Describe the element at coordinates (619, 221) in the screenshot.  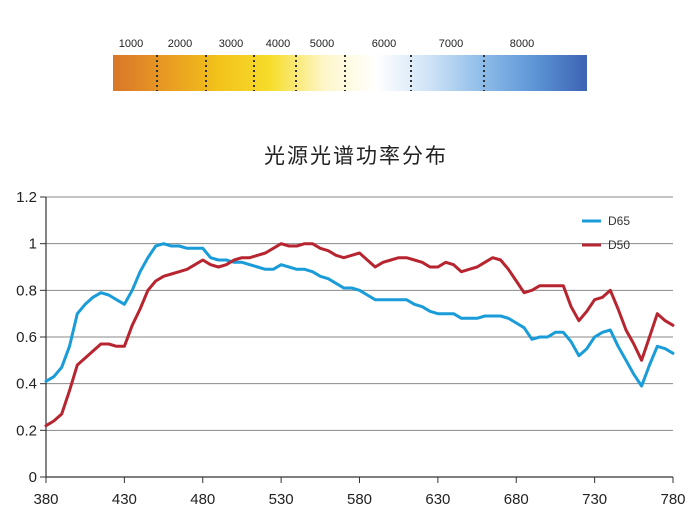
I see `legend-label-d65: D65` at that location.